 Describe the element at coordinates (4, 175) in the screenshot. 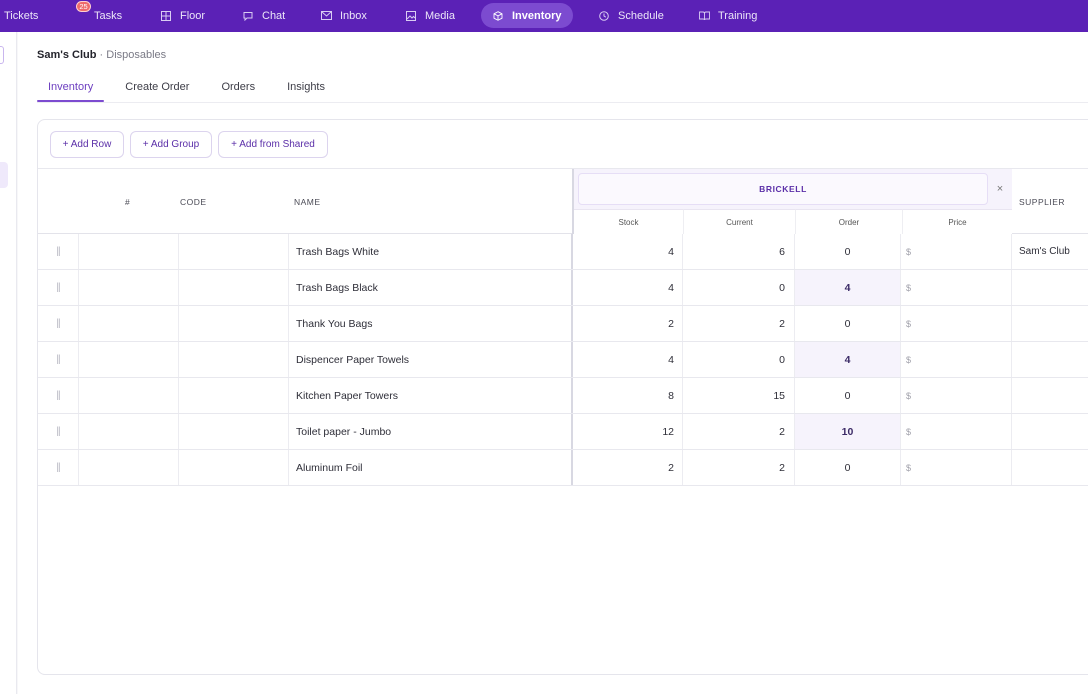

I see `rail-selected-item` at that location.